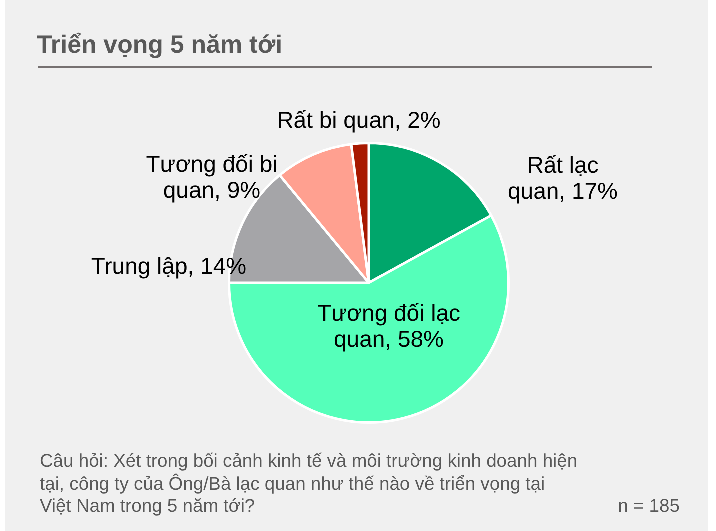  What do you see at coordinates (649, 506) in the screenshot?
I see `text: n = 185` at bounding box center [649, 506].